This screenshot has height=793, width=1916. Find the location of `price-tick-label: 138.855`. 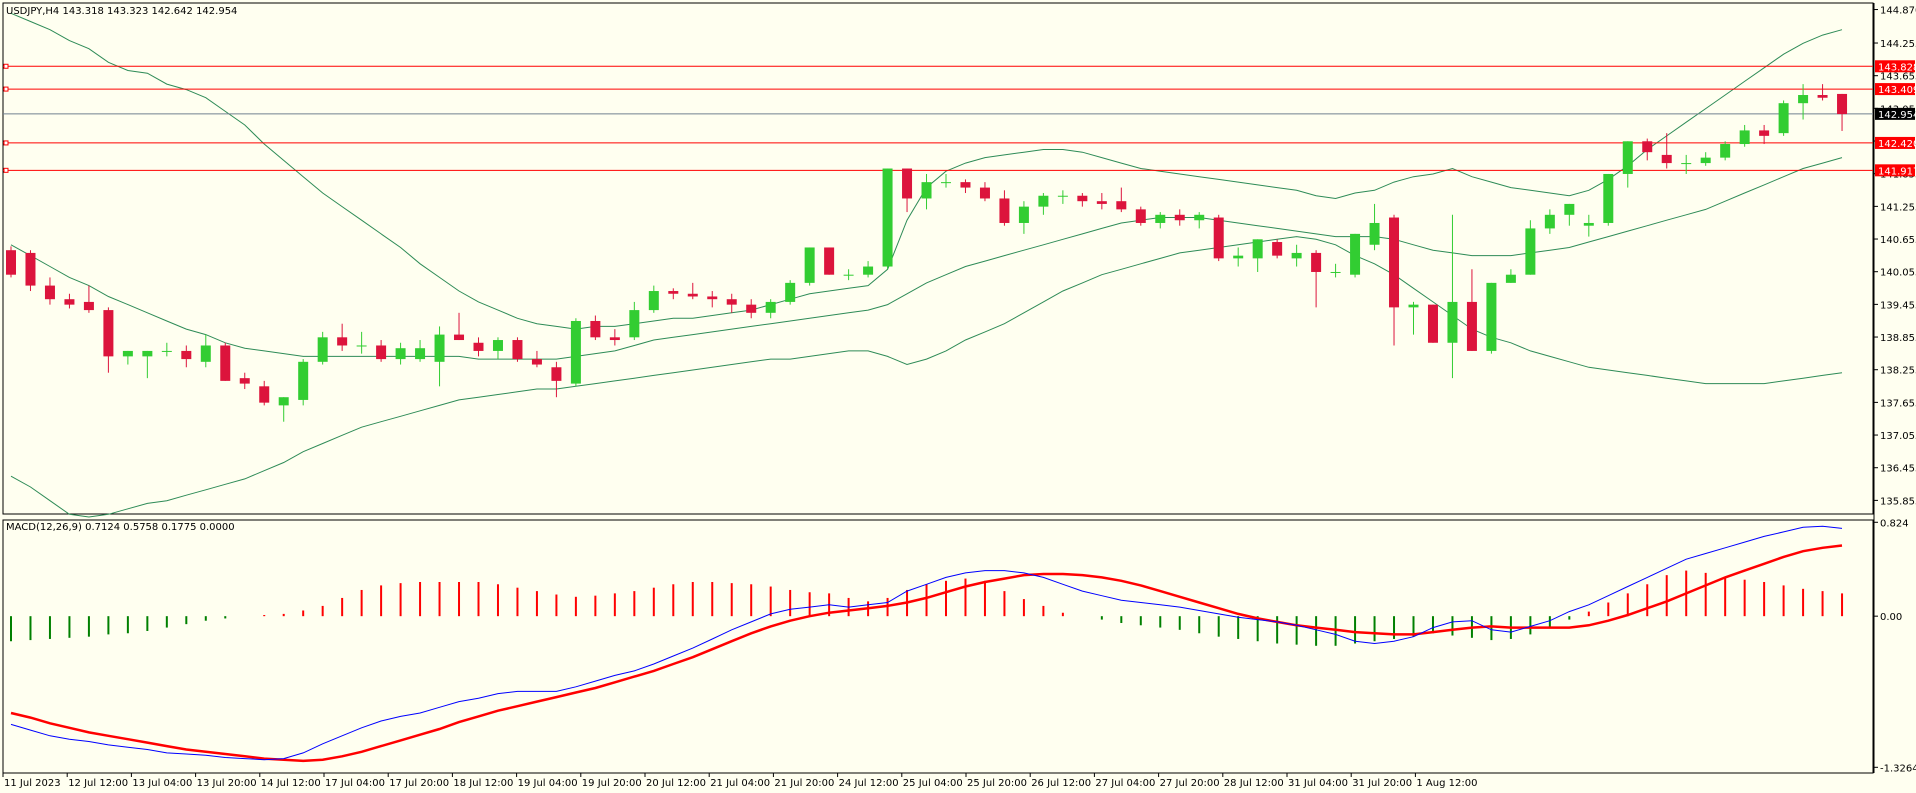

price-tick-label: 138.855 is located at coordinates (1898, 338).